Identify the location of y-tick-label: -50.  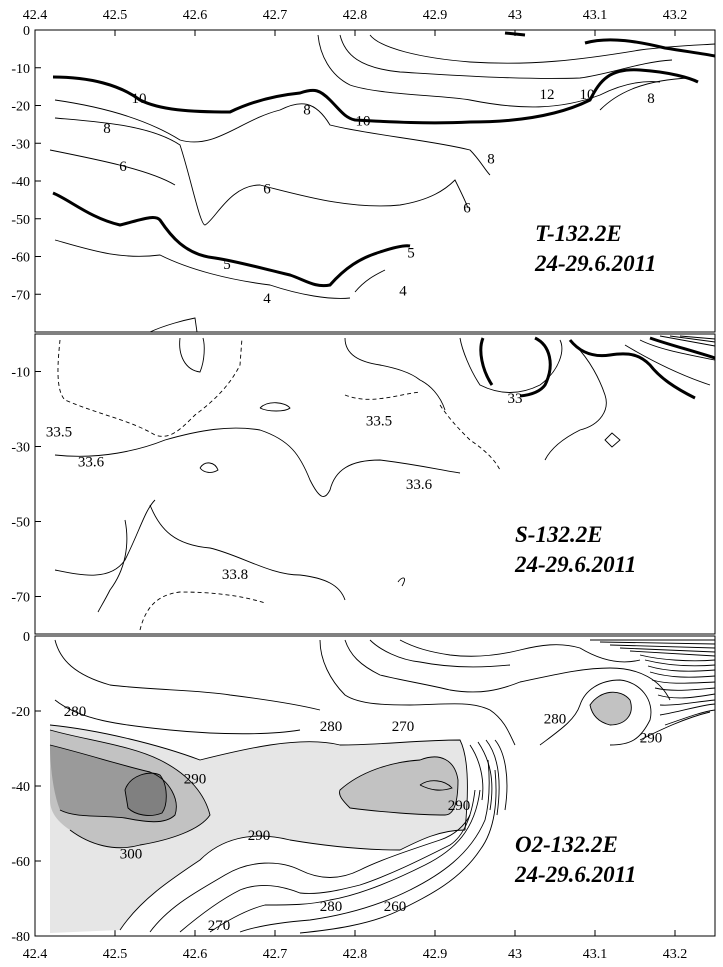
(20, 523).